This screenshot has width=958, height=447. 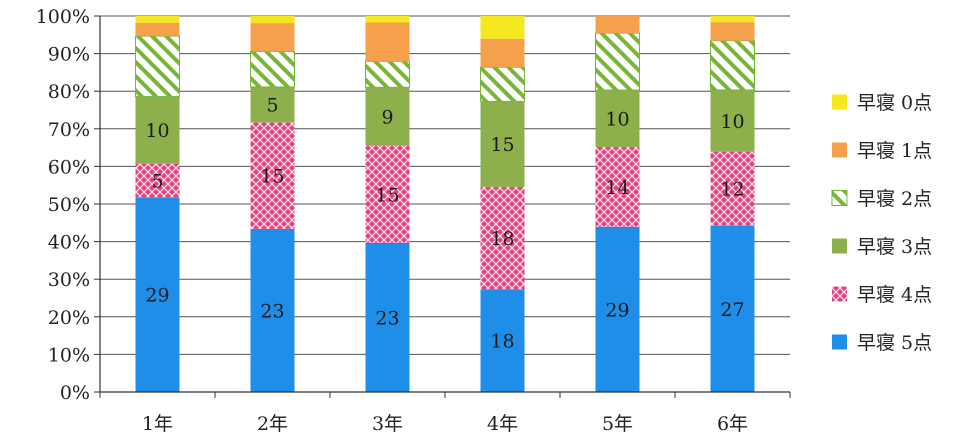 I want to click on x-tick-label: 4年, so click(x=502, y=424).